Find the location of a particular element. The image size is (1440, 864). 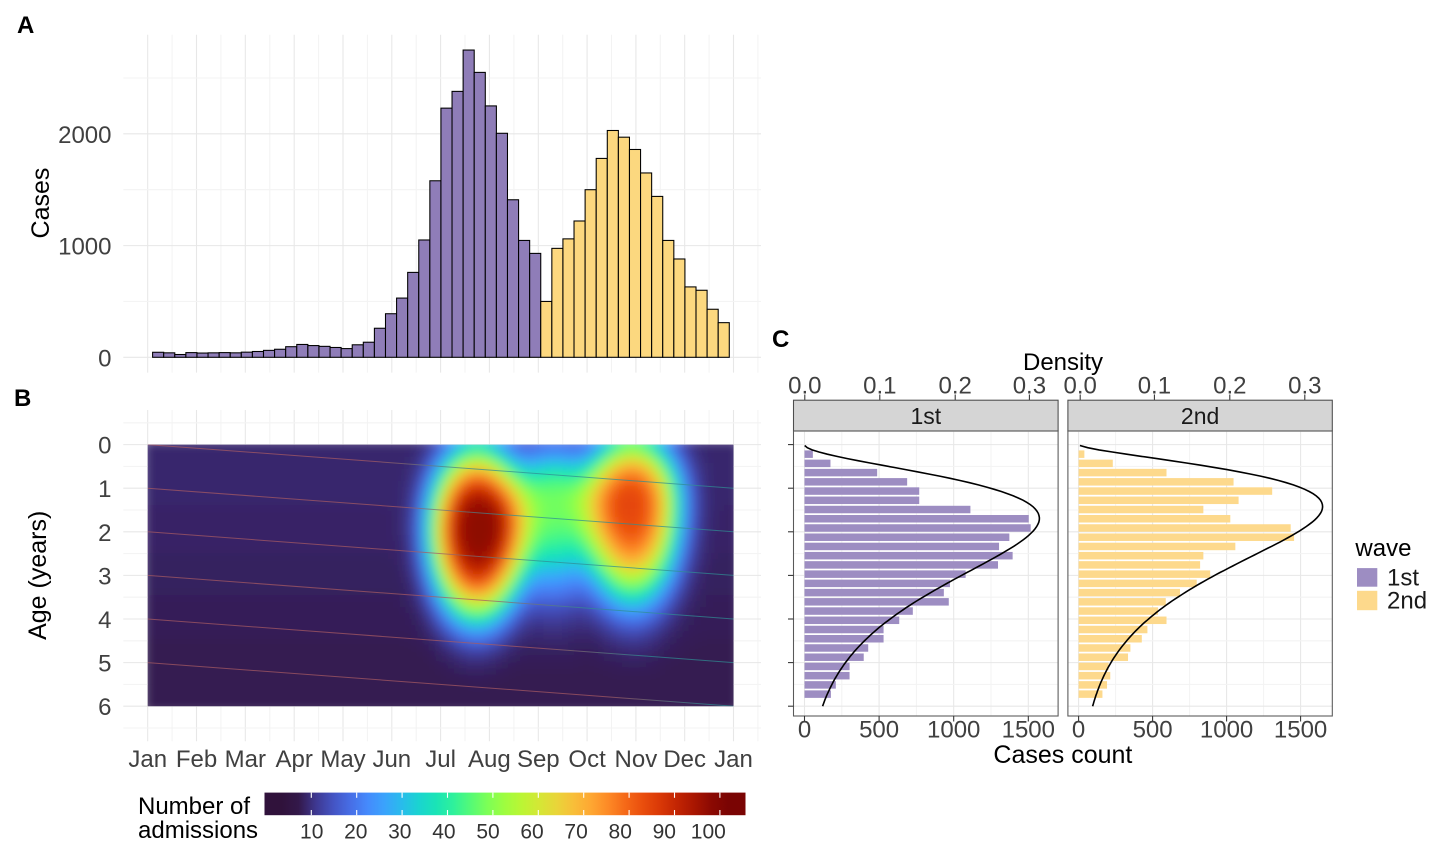

svg-text: 10 is located at coordinates (311, 832).